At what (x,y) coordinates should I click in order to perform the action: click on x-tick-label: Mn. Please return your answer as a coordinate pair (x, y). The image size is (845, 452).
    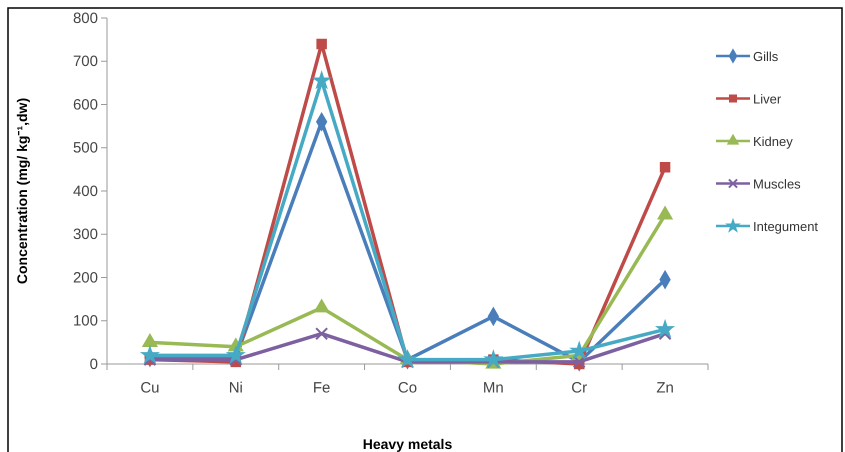
    Looking at the image, I should click on (493, 388).